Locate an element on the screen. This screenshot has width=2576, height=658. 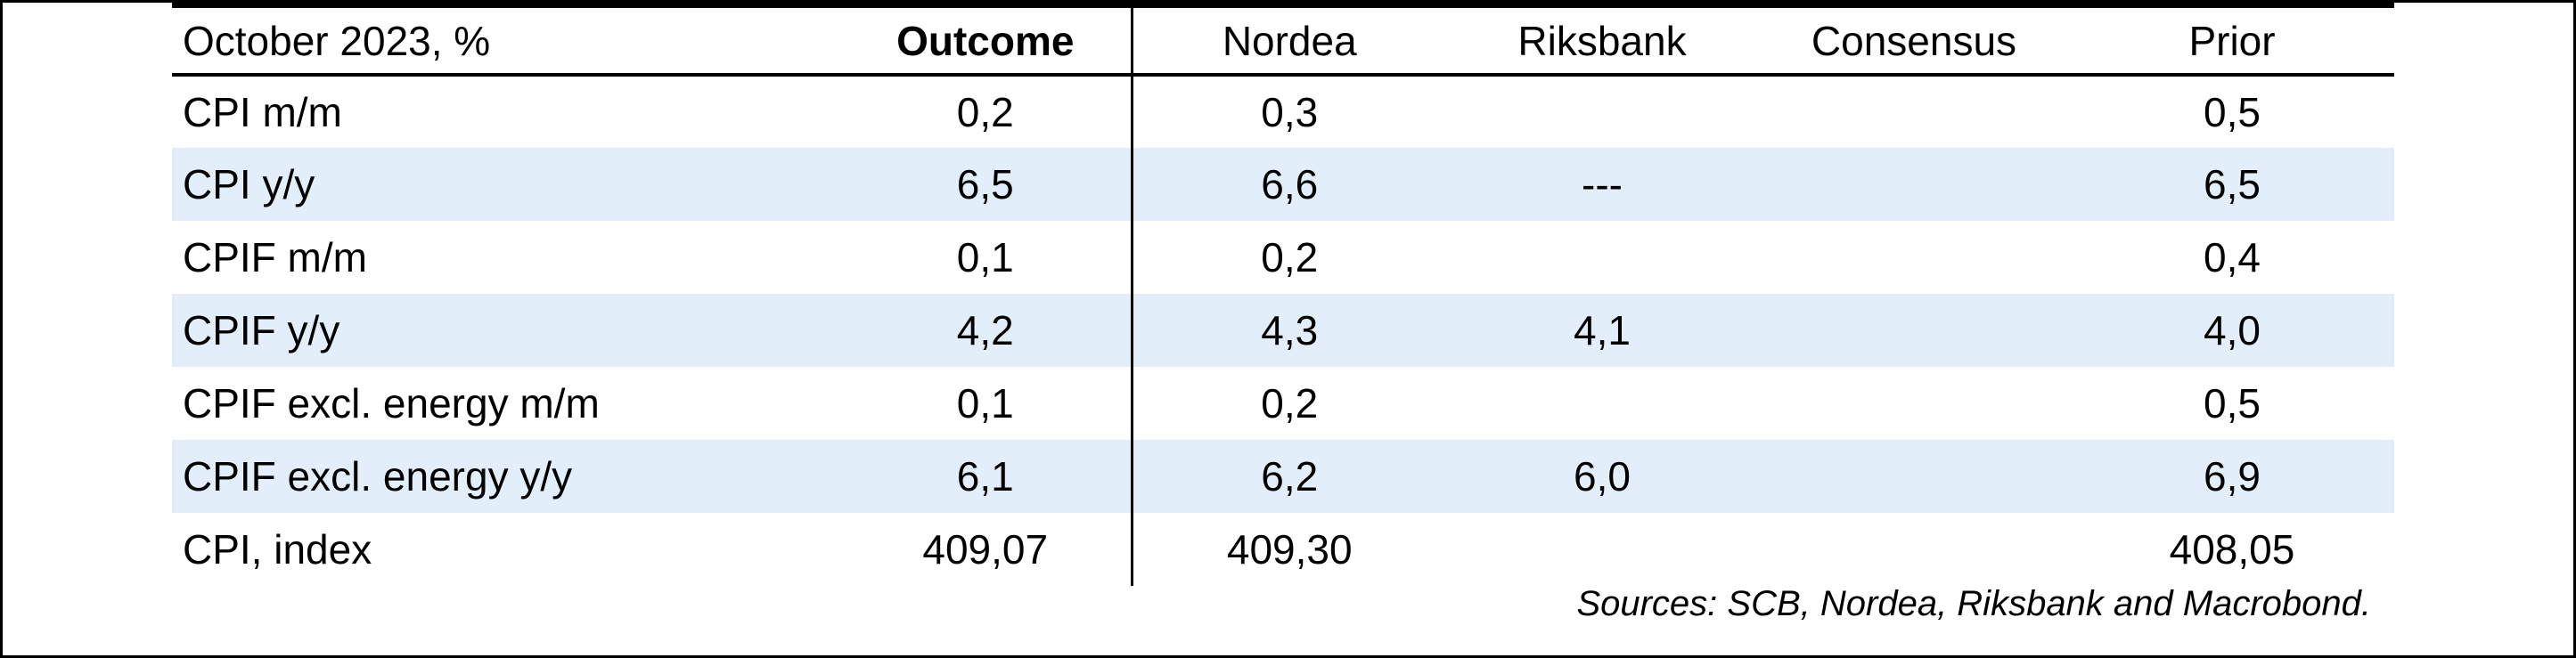
cell-outcome: 4,2 is located at coordinates (986, 330).